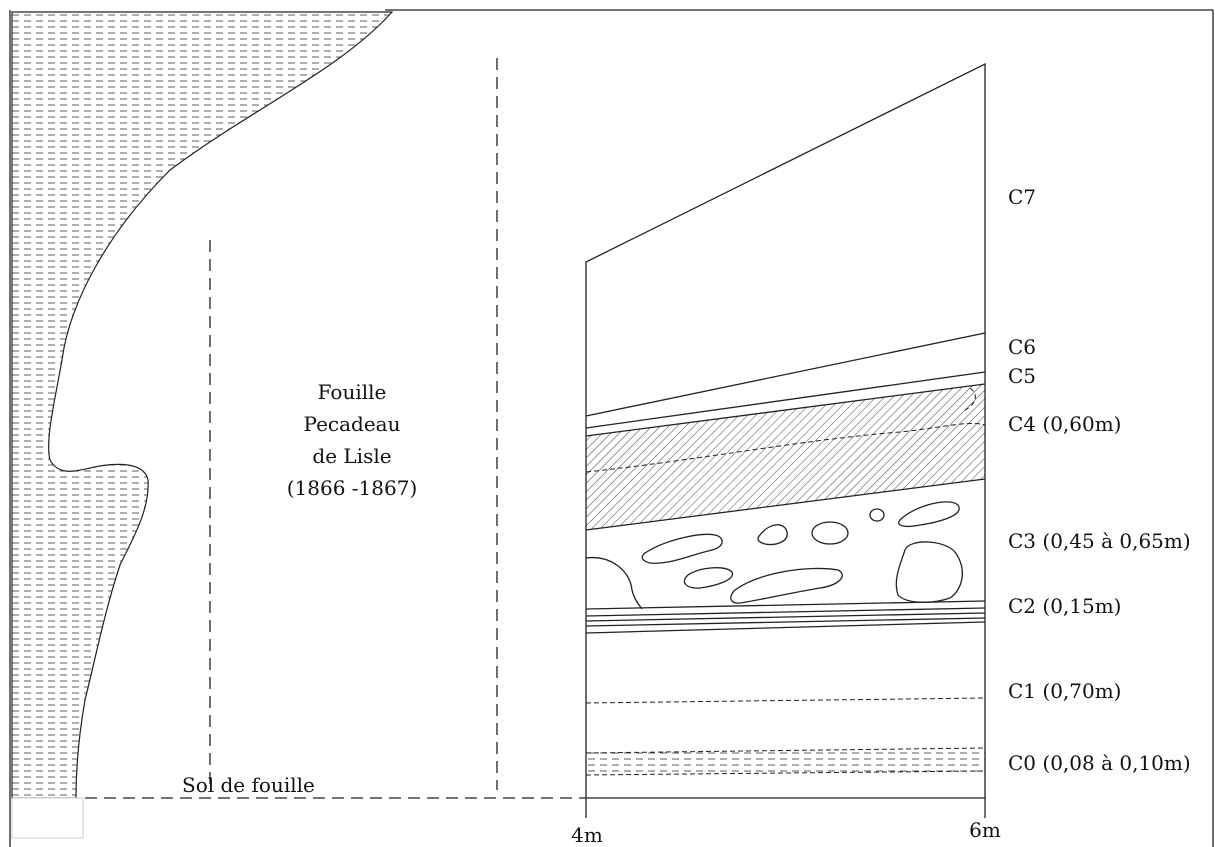 The image size is (1215, 847). What do you see at coordinates (352, 392) in the screenshot?
I see `excavation-label: Fouille` at bounding box center [352, 392].